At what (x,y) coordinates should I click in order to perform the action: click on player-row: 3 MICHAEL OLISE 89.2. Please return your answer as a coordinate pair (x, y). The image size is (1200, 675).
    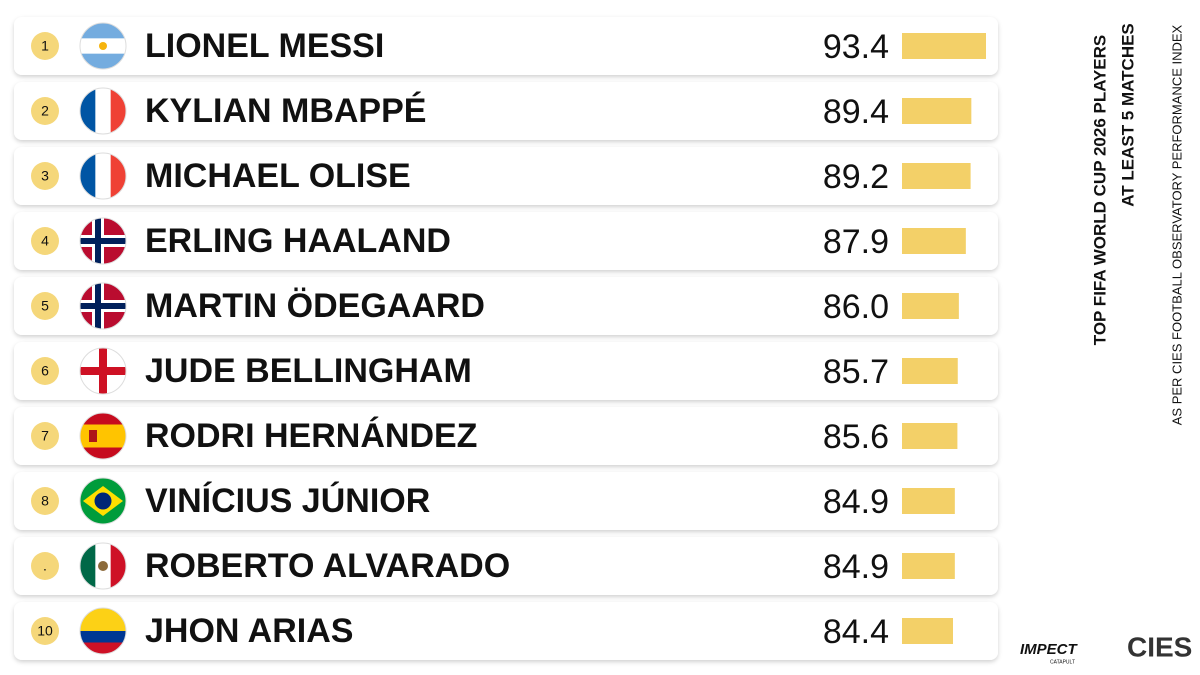
    Looking at the image, I should click on (506, 176).